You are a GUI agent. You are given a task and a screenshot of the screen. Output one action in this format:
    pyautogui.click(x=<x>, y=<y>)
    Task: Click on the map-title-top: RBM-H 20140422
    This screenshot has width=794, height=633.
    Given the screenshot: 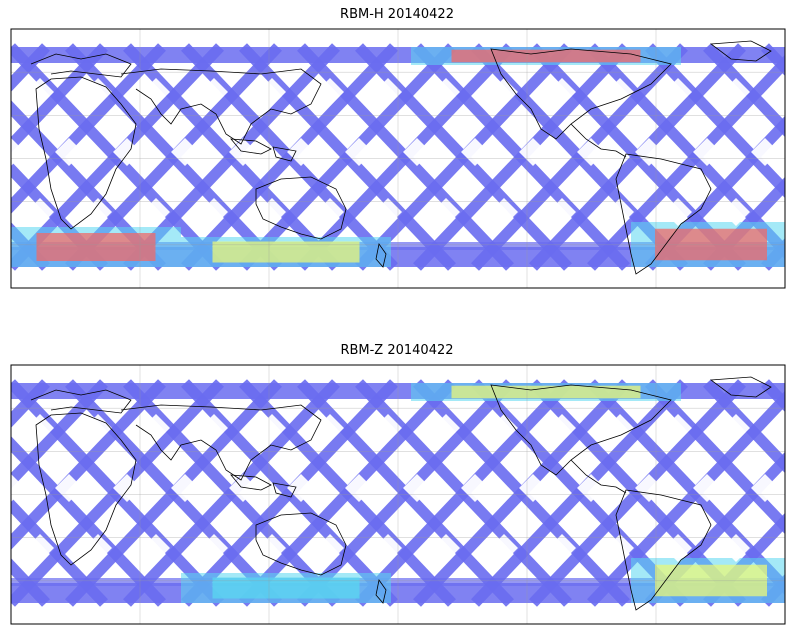 What is the action you would take?
    pyautogui.click(x=397, y=14)
    